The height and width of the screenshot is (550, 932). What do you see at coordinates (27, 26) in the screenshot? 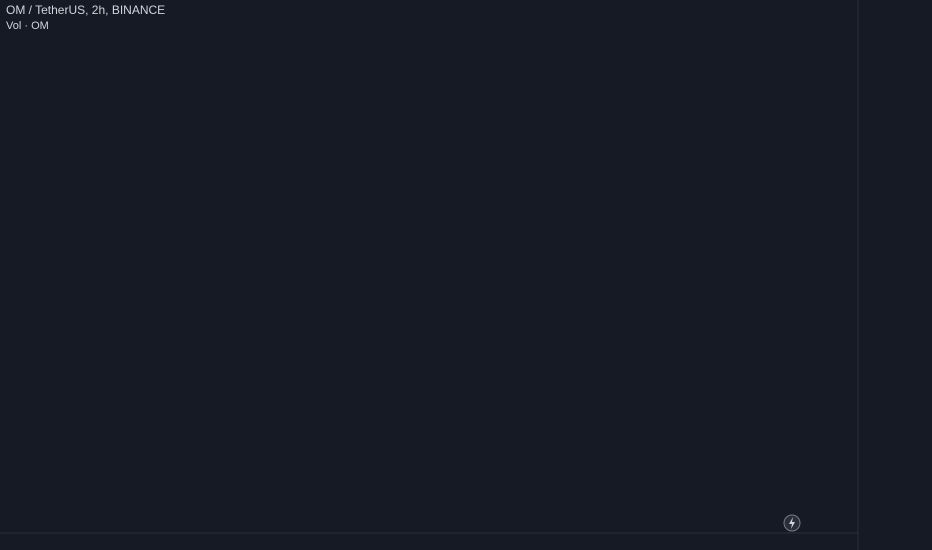
I see `volume-title: Vol · OM` at bounding box center [27, 26].